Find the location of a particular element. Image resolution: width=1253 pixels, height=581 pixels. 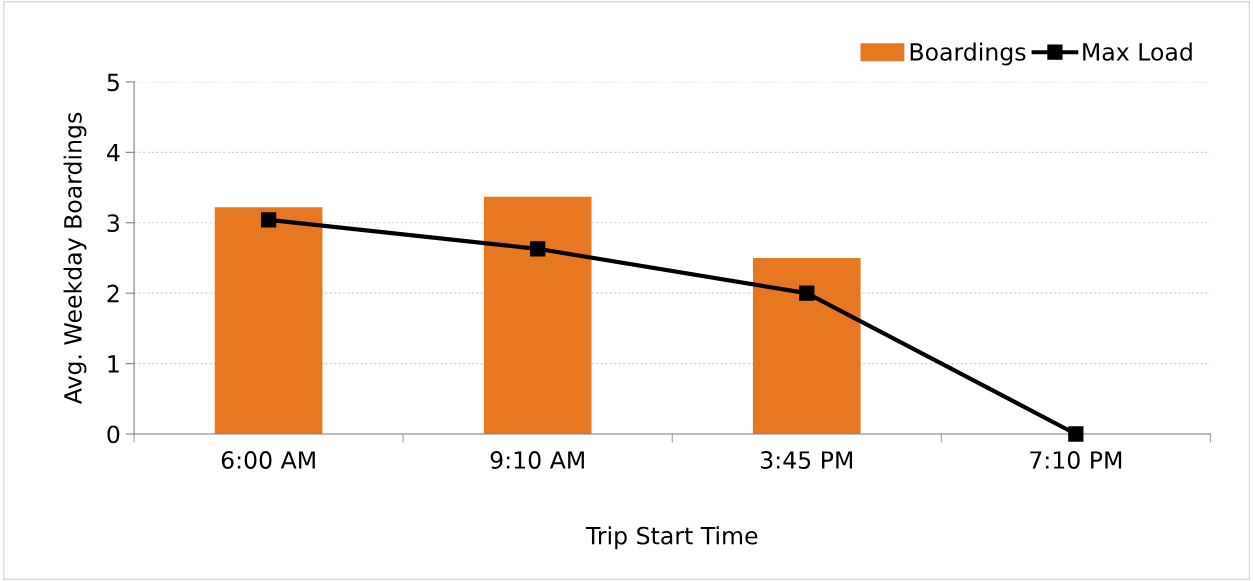

y-tick-label: 4 is located at coordinates (113, 153).